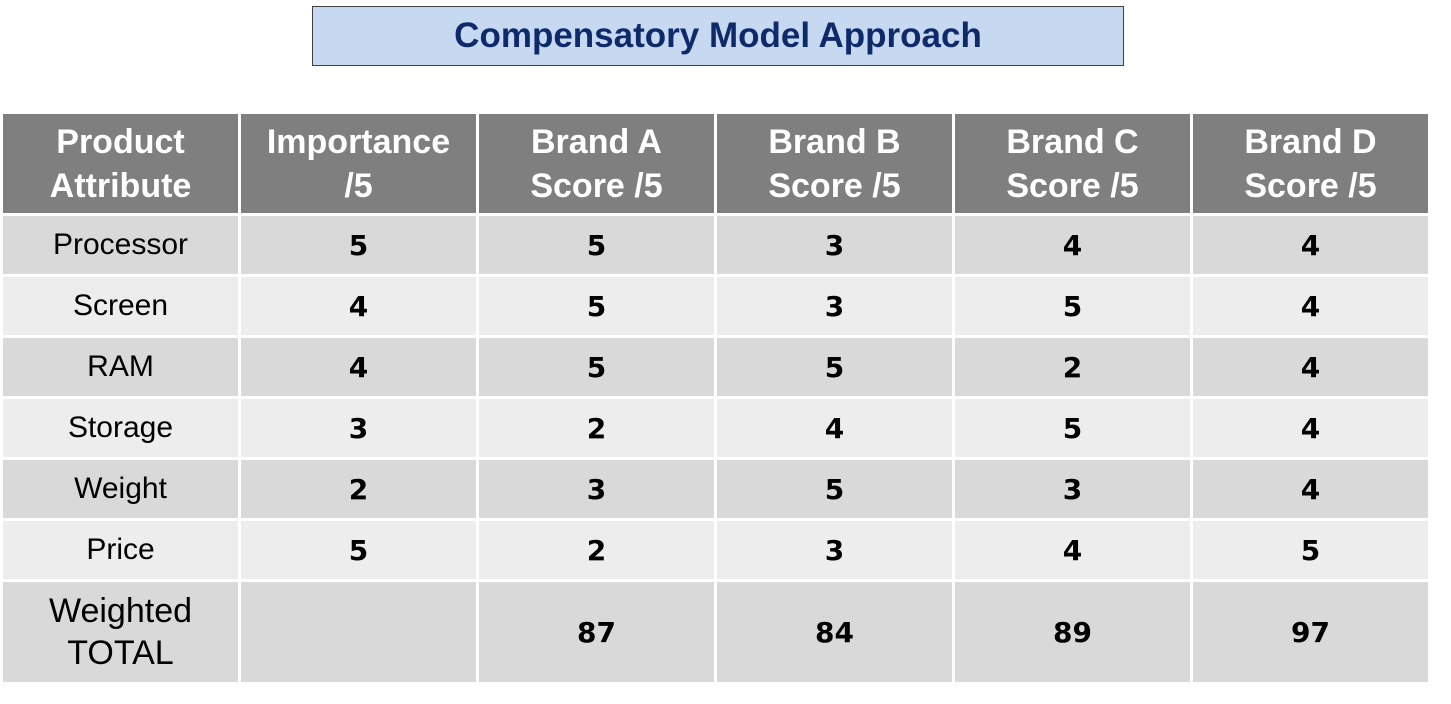  What do you see at coordinates (120, 428) in the screenshot?
I see `row-label: Storage` at bounding box center [120, 428].